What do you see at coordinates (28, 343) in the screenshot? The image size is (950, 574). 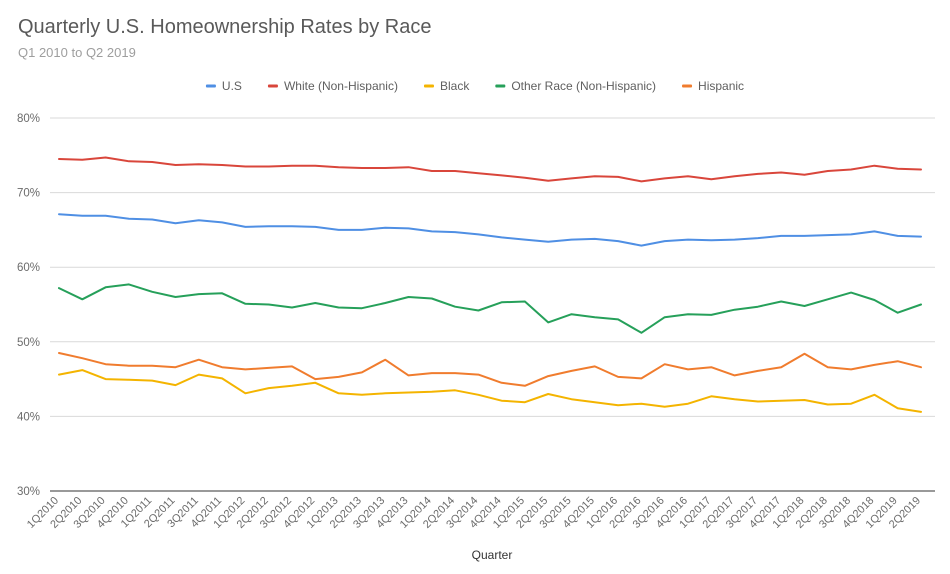 I see `y-tick-label: 50%` at bounding box center [28, 343].